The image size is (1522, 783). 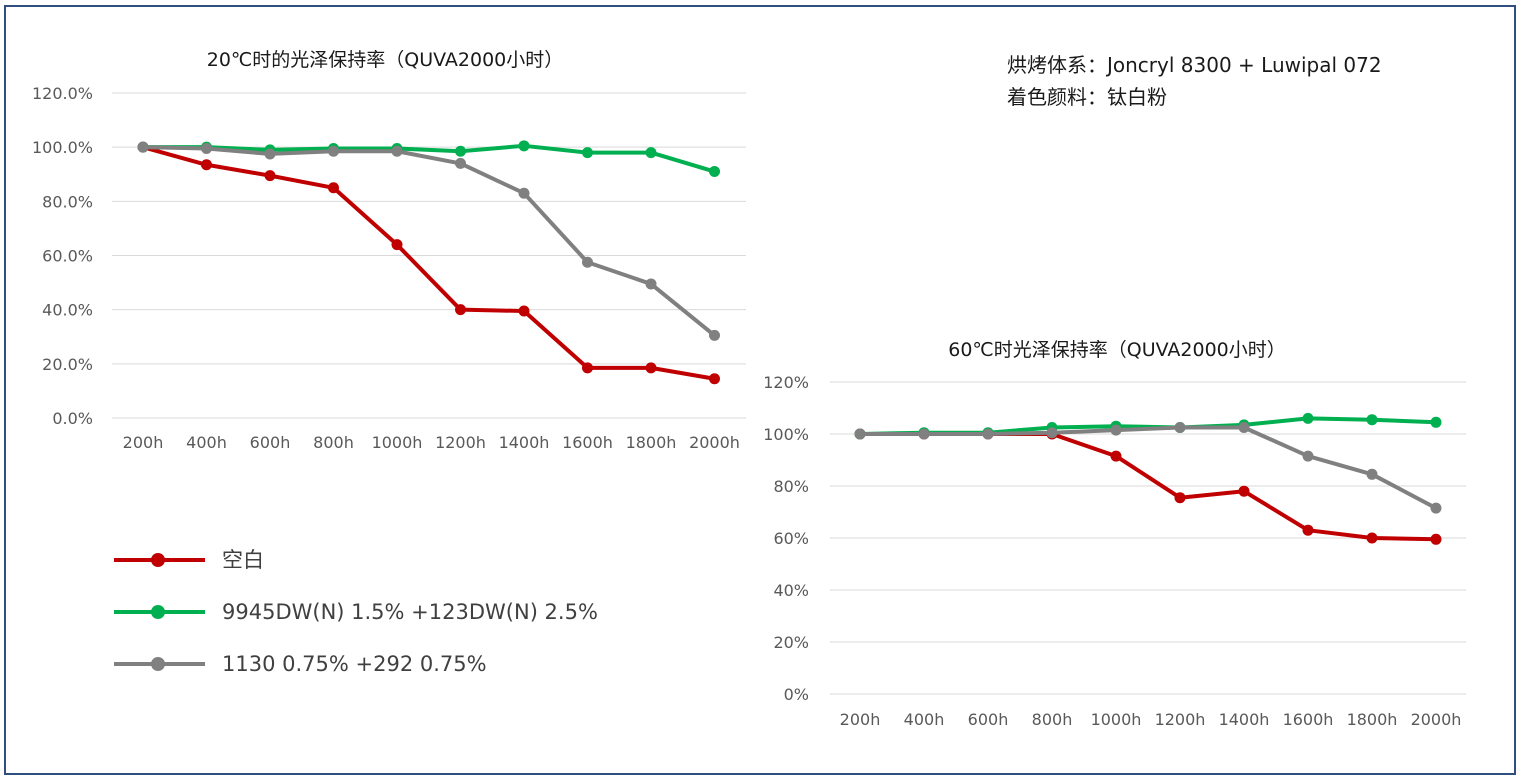 What do you see at coordinates (67, 256) in the screenshot?
I see `y-tick-label: 60.0%` at bounding box center [67, 256].